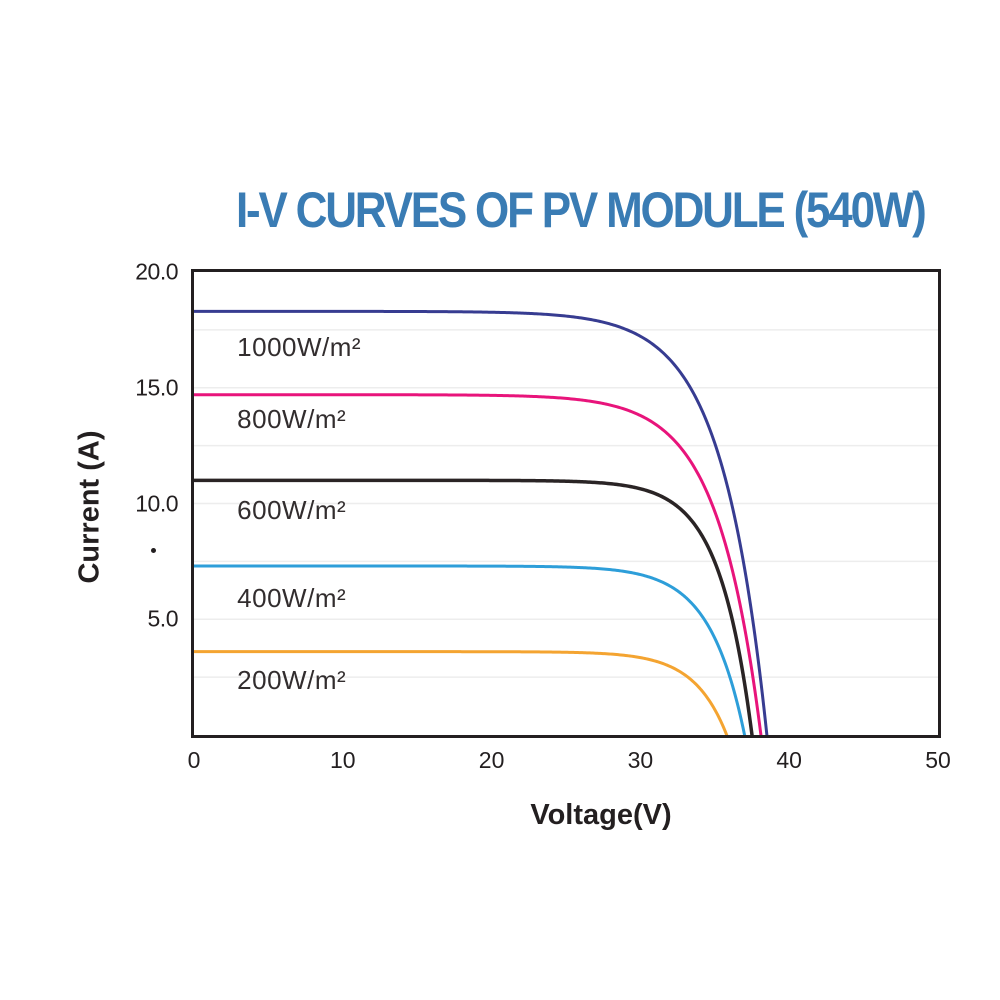 Image resolution: width=1000 pixels, height=1000 pixels. What do you see at coordinates (601, 815) in the screenshot?
I see `x-axis-title: Voltage(V)` at bounding box center [601, 815].